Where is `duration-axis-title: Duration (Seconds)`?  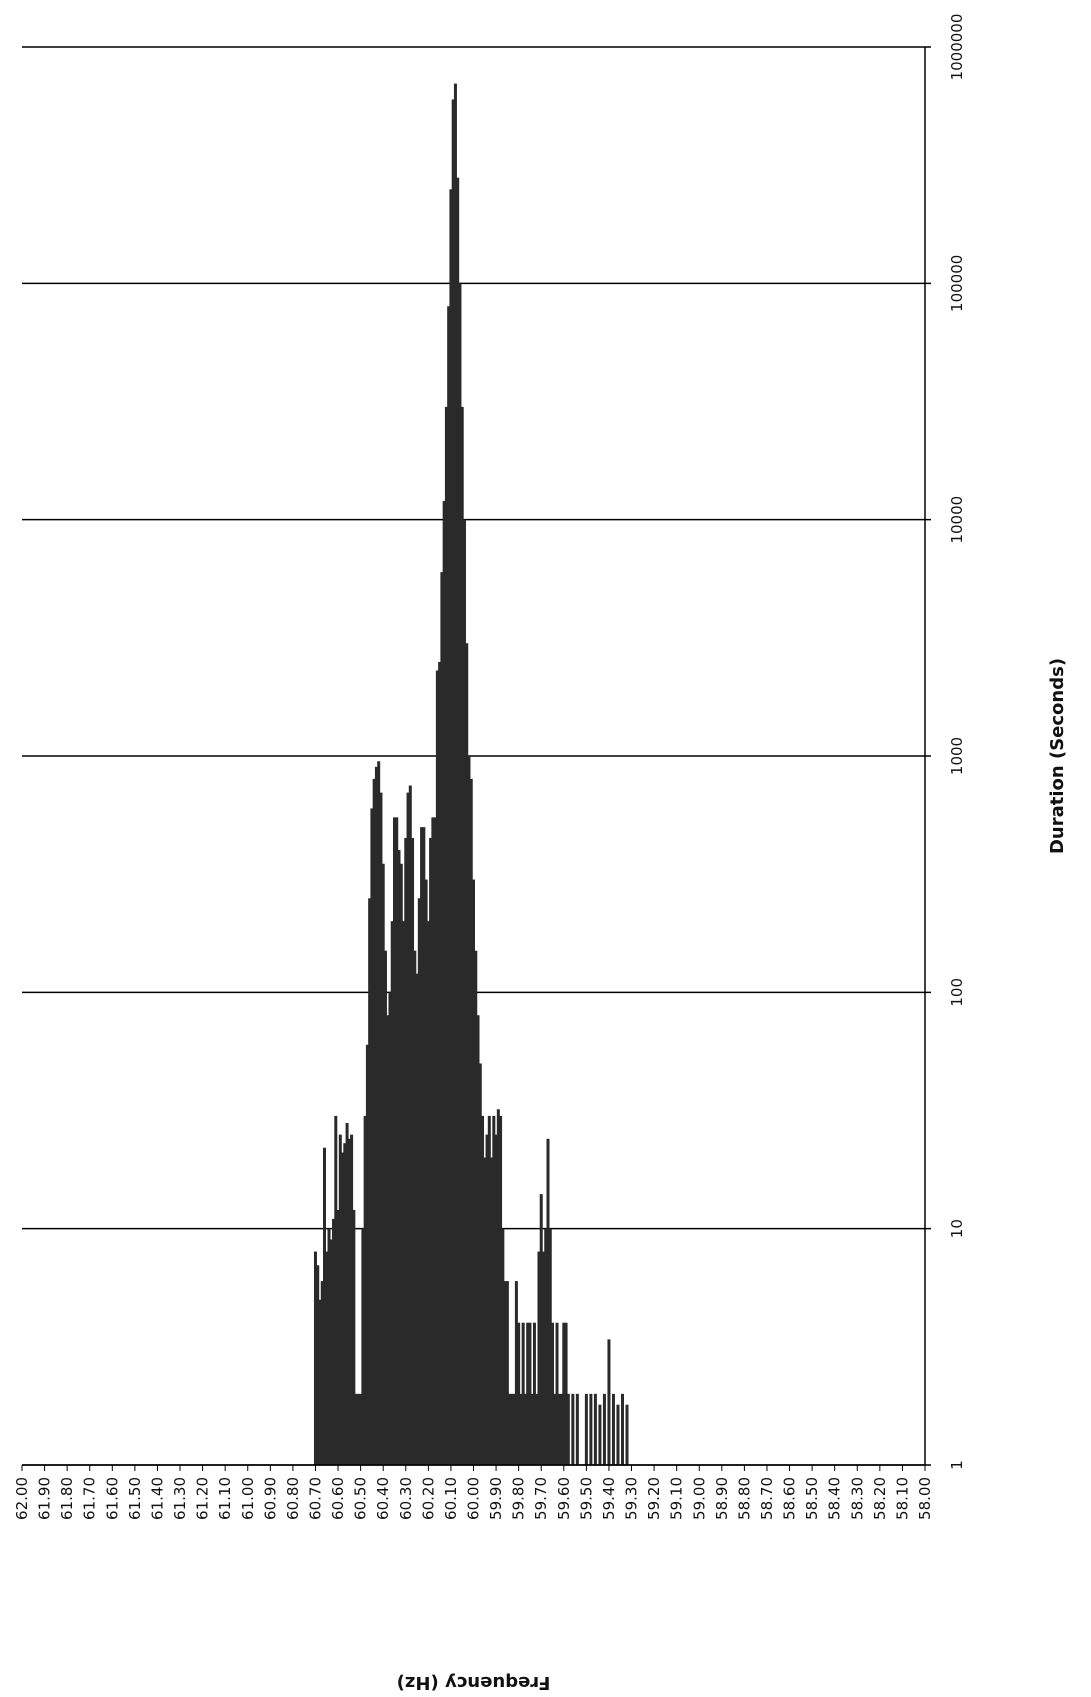 duration-axis-title: Duration (Seconds) is located at coordinates (1057, 756).